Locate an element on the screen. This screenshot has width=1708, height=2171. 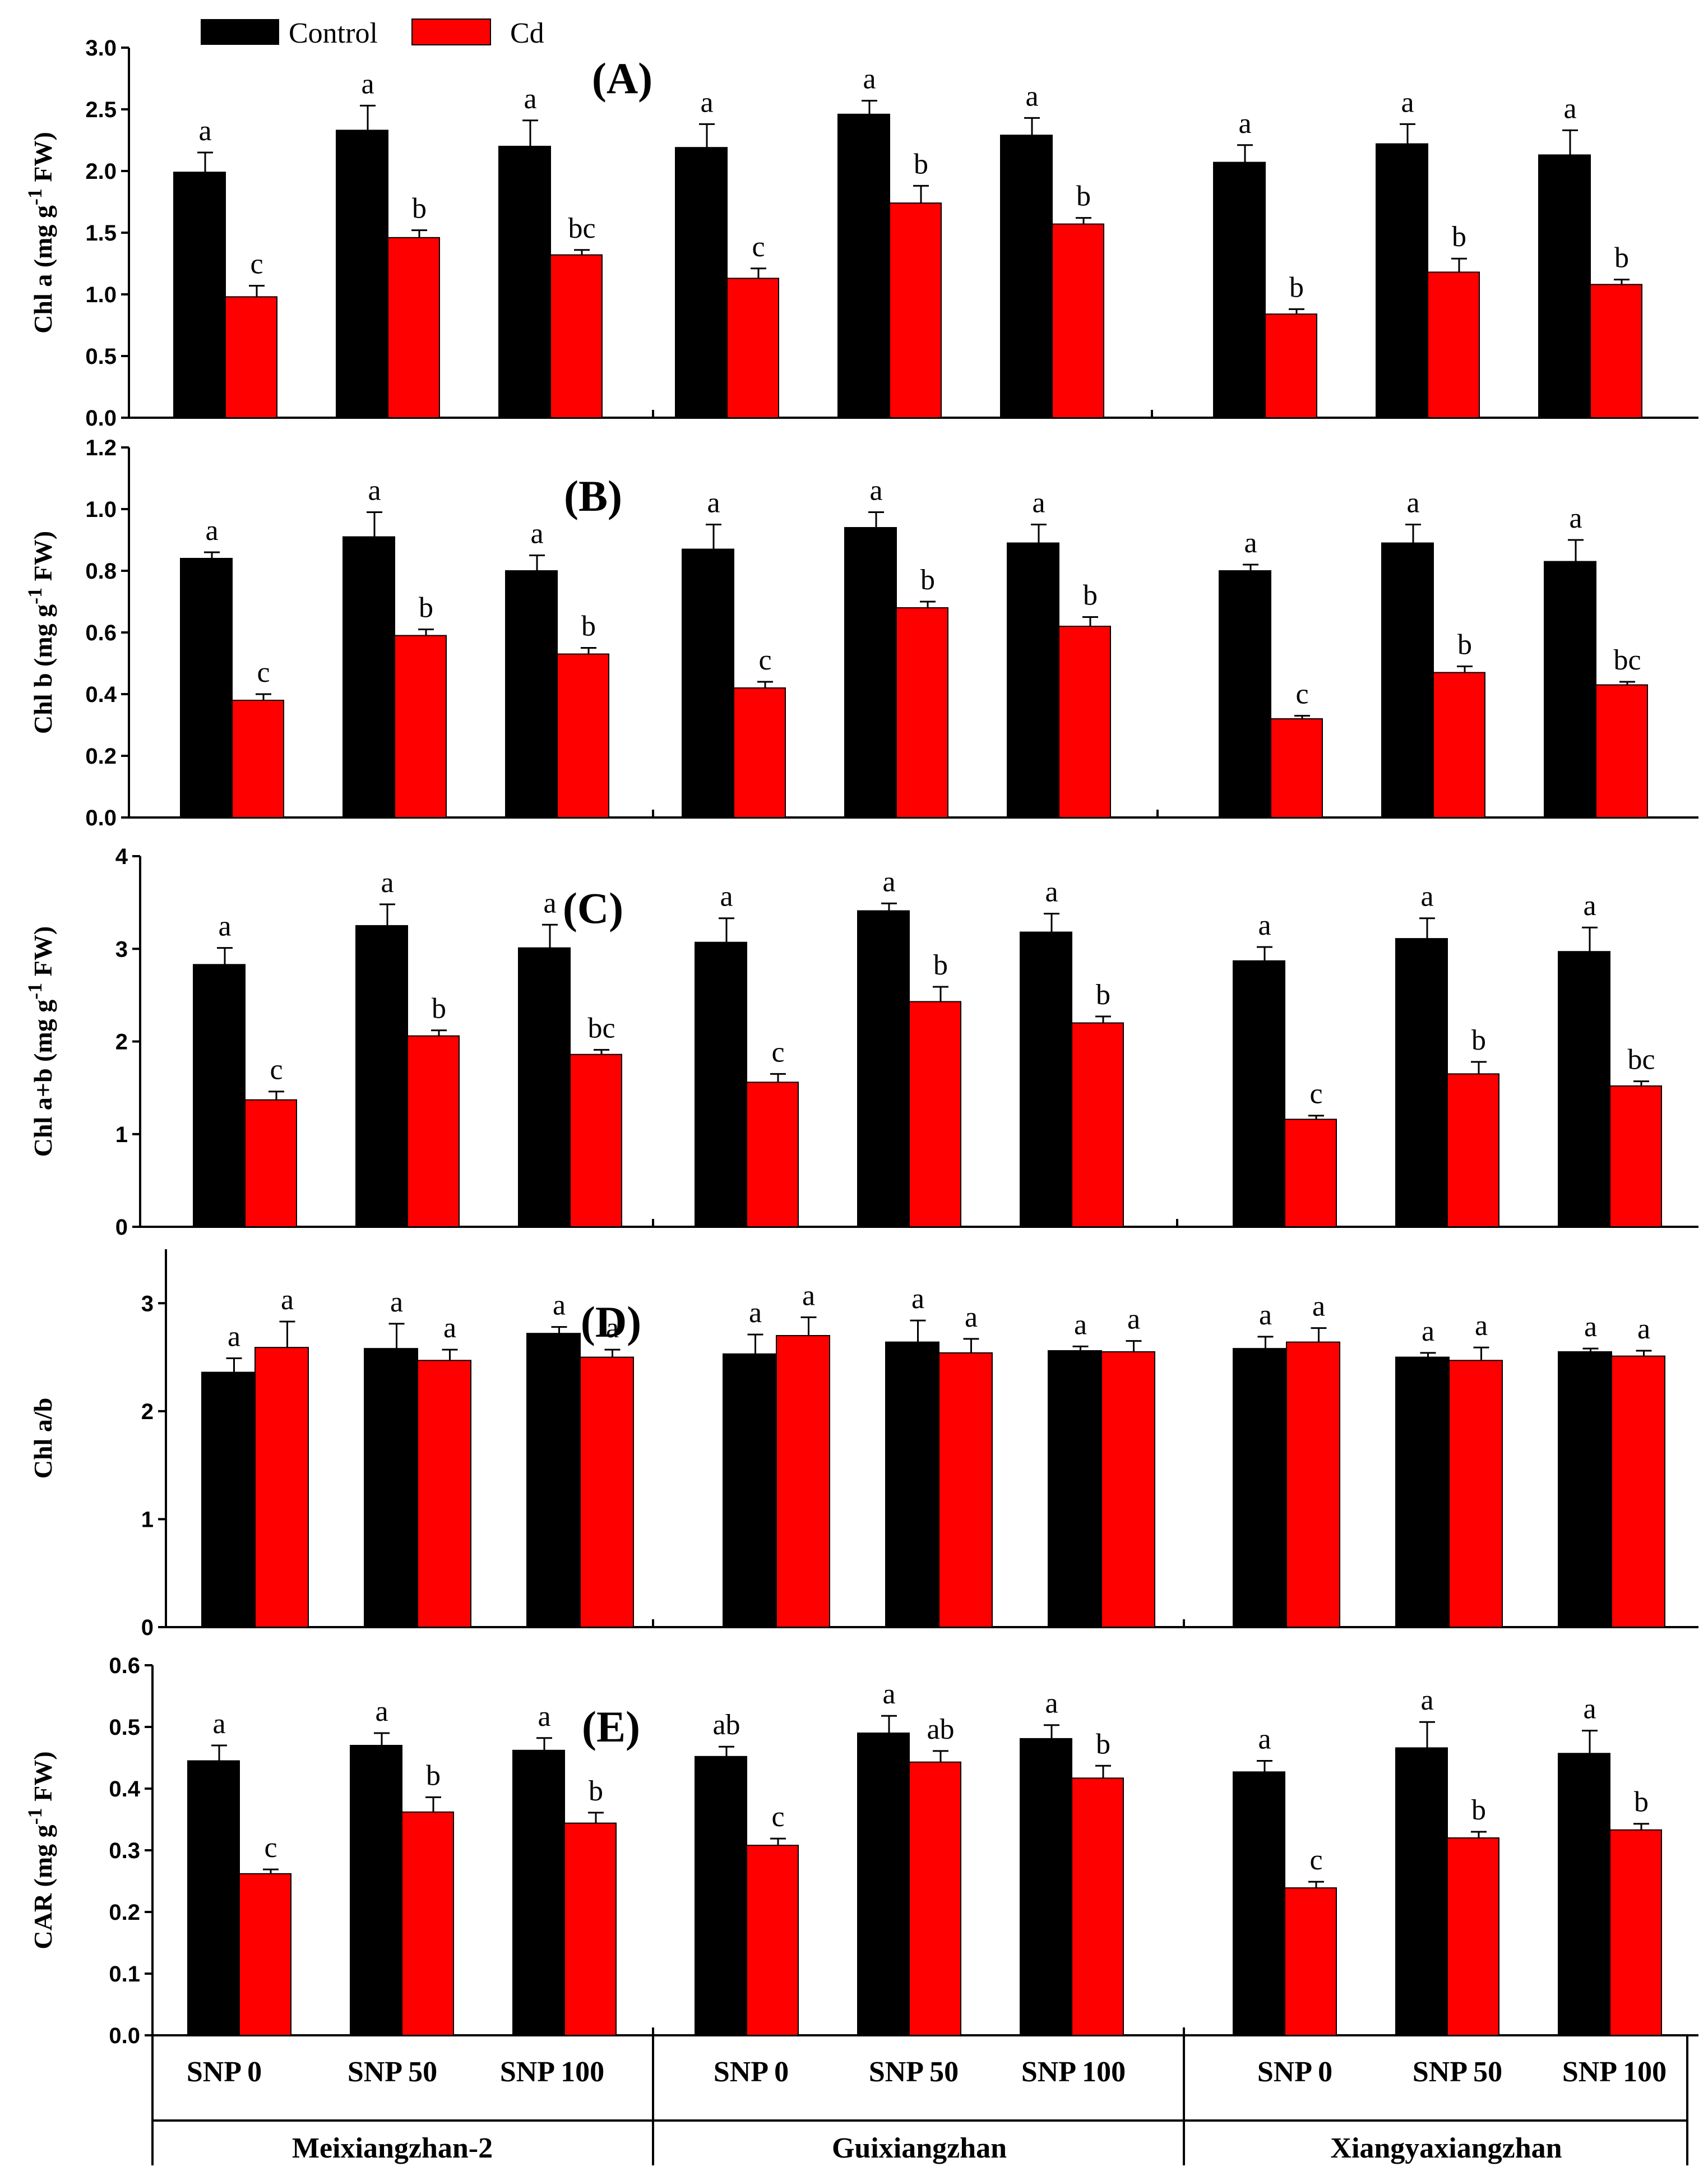
cultivar-label: Meixiangzhan-2 is located at coordinates (392, 2148).